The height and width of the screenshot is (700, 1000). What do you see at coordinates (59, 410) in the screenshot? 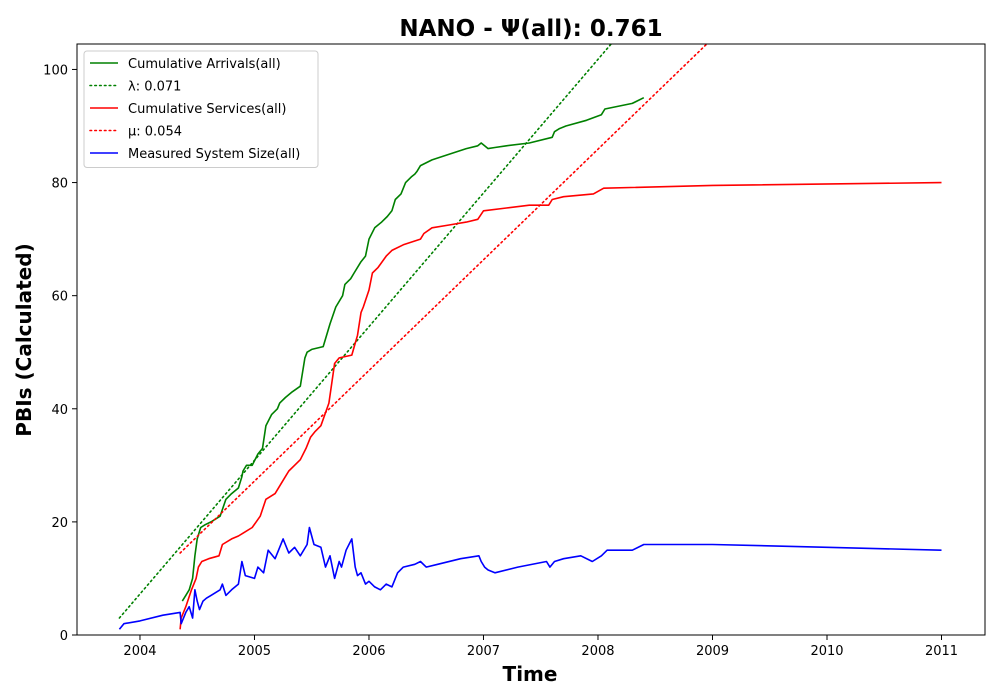
I see `y-tick-label-2: 40` at bounding box center [59, 410].